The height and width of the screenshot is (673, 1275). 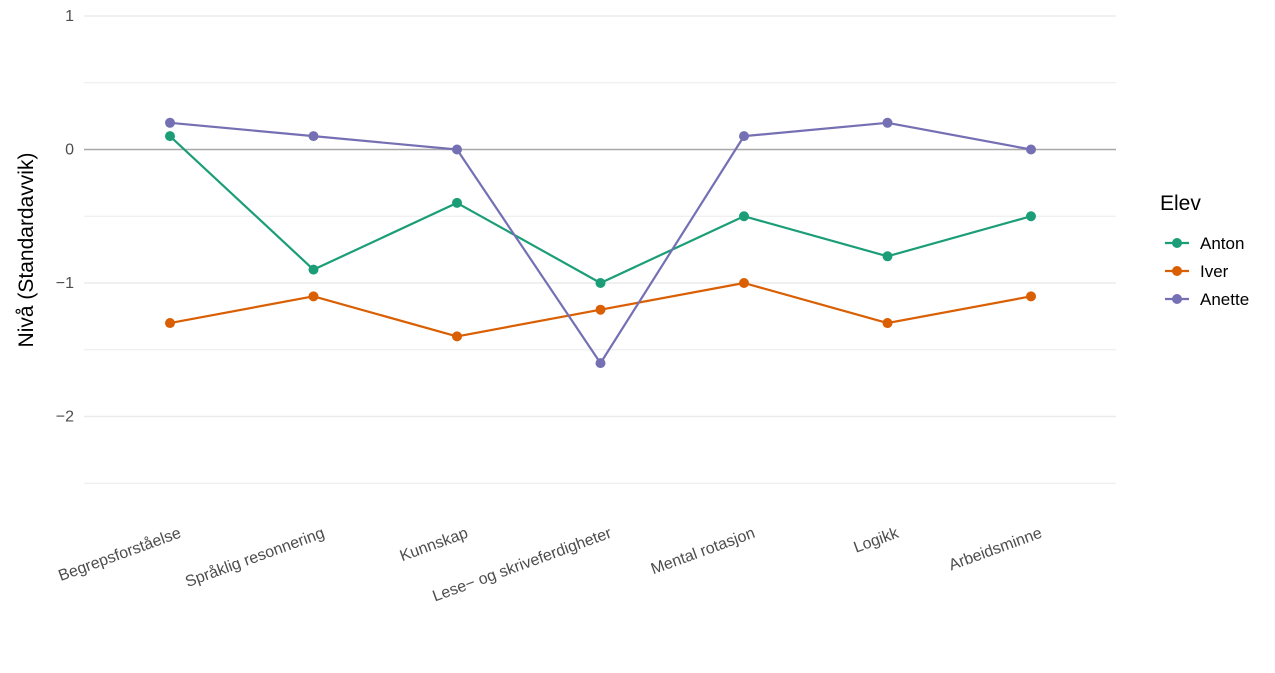 I want to click on y-tick-label: 0, so click(x=69, y=150).